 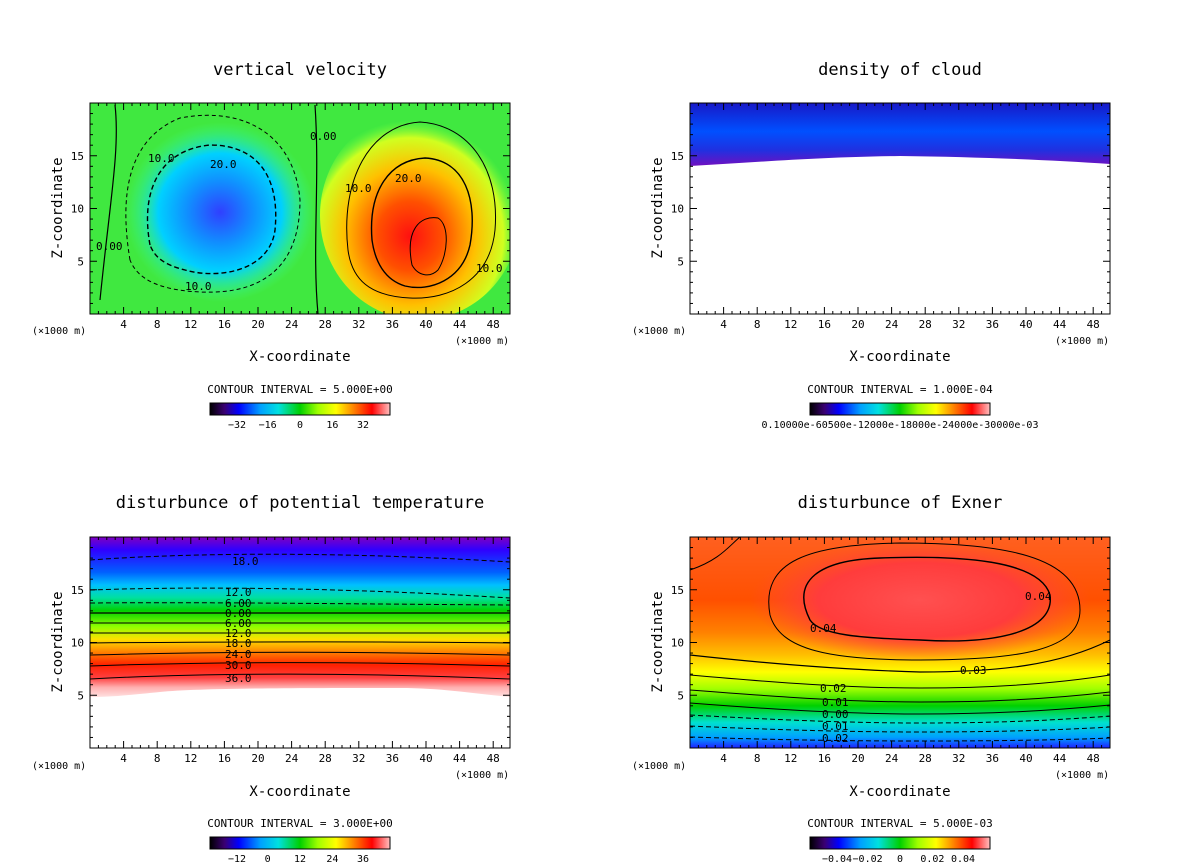 I want to click on colorbar-tick-label: 12, so click(x=300, y=859).